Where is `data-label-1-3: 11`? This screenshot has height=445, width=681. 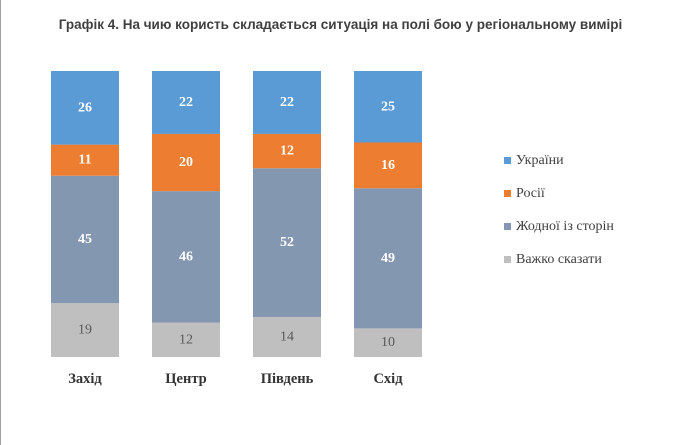
data-label-1-3: 11 is located at coordinates (84, 160).